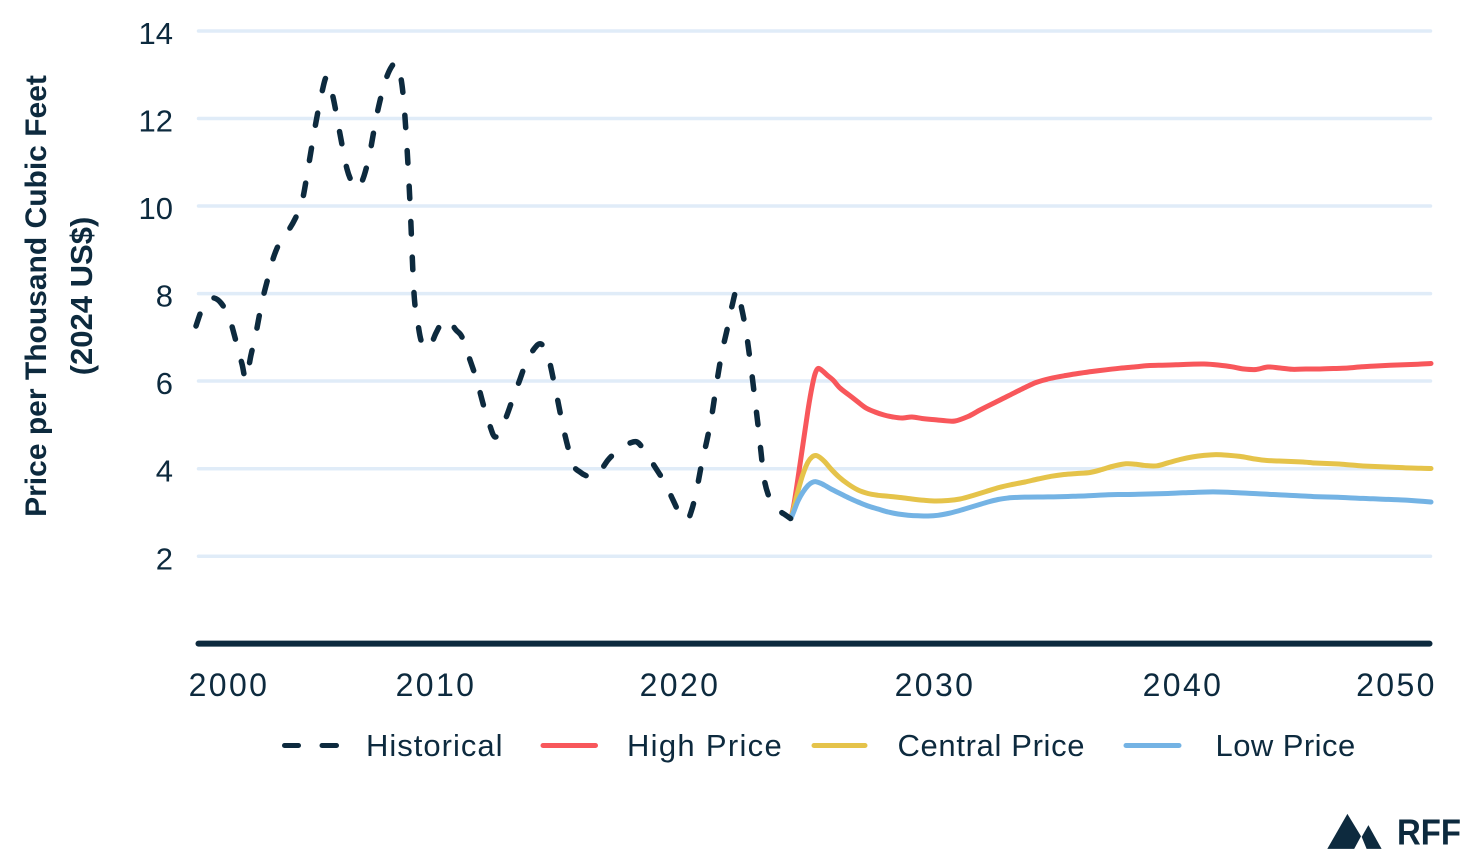  What do you see at coordinates (705, 745) in the screenshot?
I see `svg-text: High Price` at bounding box center [705, 745].